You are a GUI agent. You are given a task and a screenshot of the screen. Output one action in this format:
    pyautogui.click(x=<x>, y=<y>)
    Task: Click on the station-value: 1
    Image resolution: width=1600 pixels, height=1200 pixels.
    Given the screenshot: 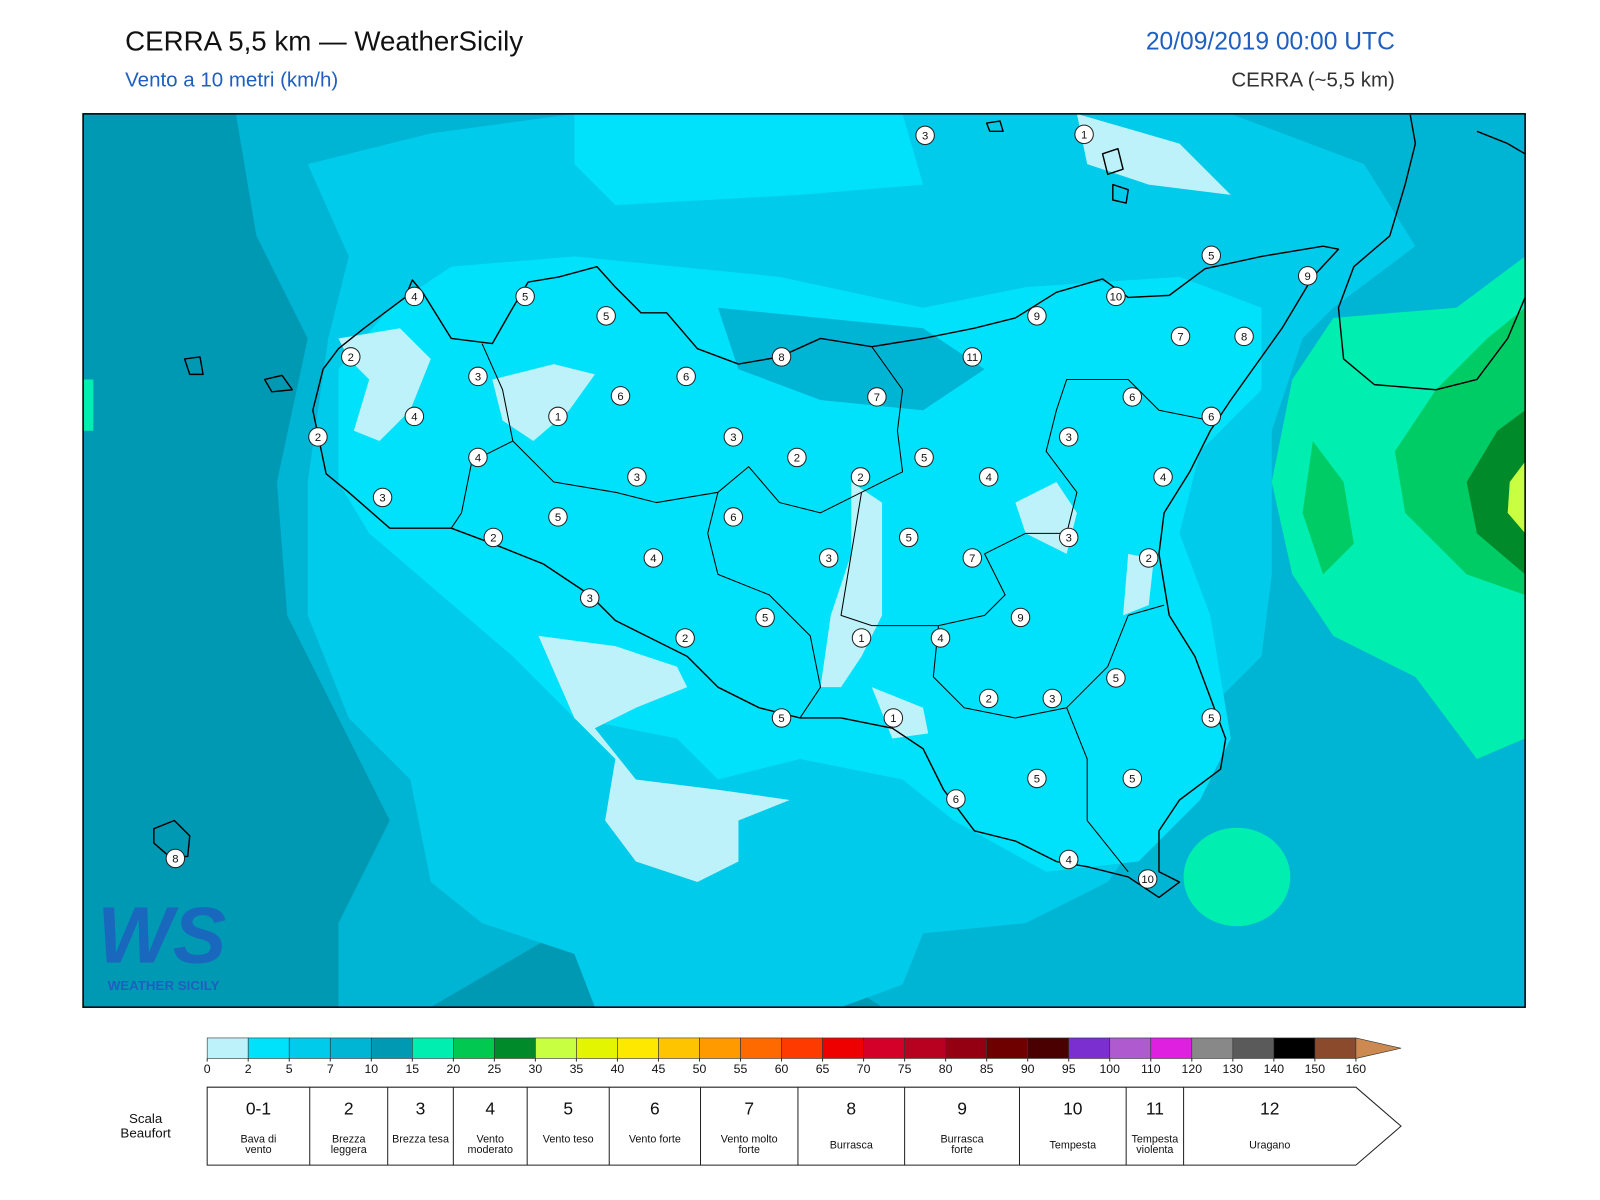 What is the action you would take?
    pyautogui.click(x=1084, y=135)
    